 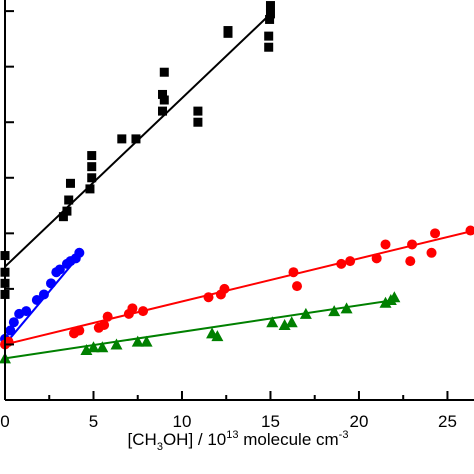 I want to click on x-tick-label-5: 5, so click(x=93, y=421).